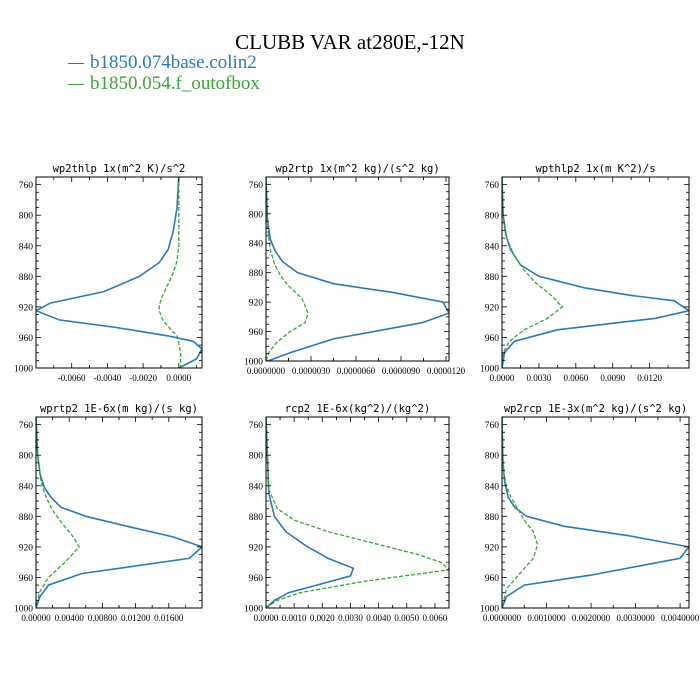 This screenshot has height=700, width=700. What do you see at coordinates (612, 378) in the screenshot?
I see `x-tick-label: 0.0090` at bounding box center [612, 378].